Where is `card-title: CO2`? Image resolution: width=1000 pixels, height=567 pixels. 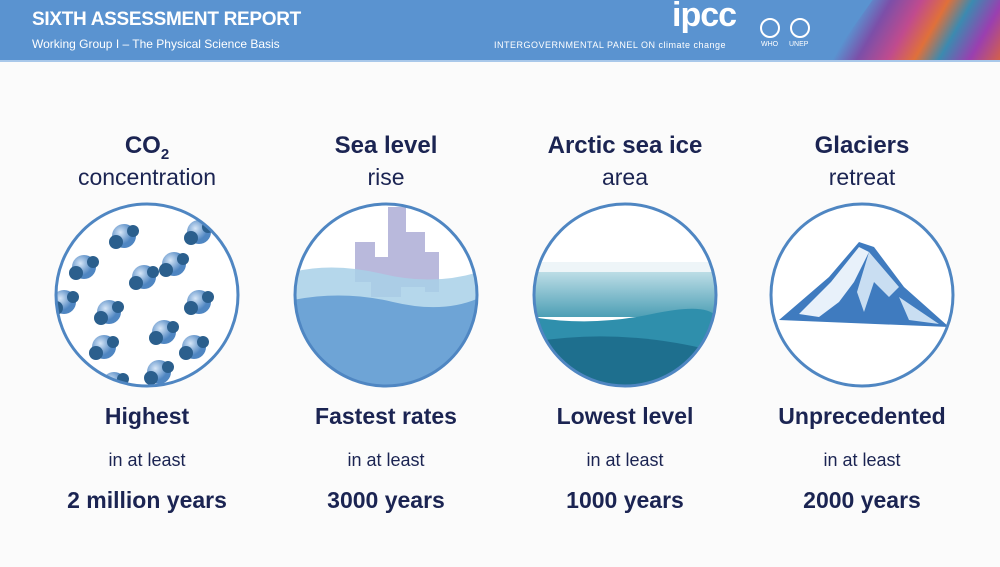
card-title: CO2 is located at coordinates (147, 146).